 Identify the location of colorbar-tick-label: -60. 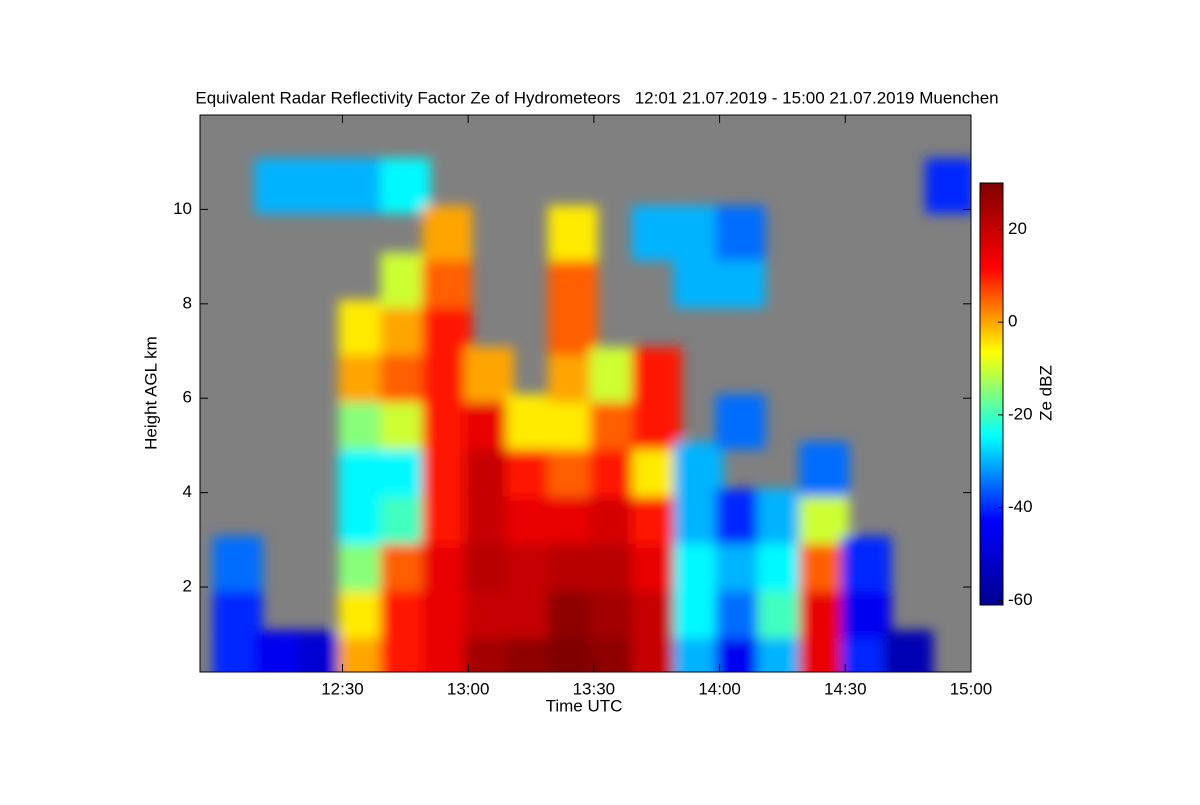
(1020, 599).